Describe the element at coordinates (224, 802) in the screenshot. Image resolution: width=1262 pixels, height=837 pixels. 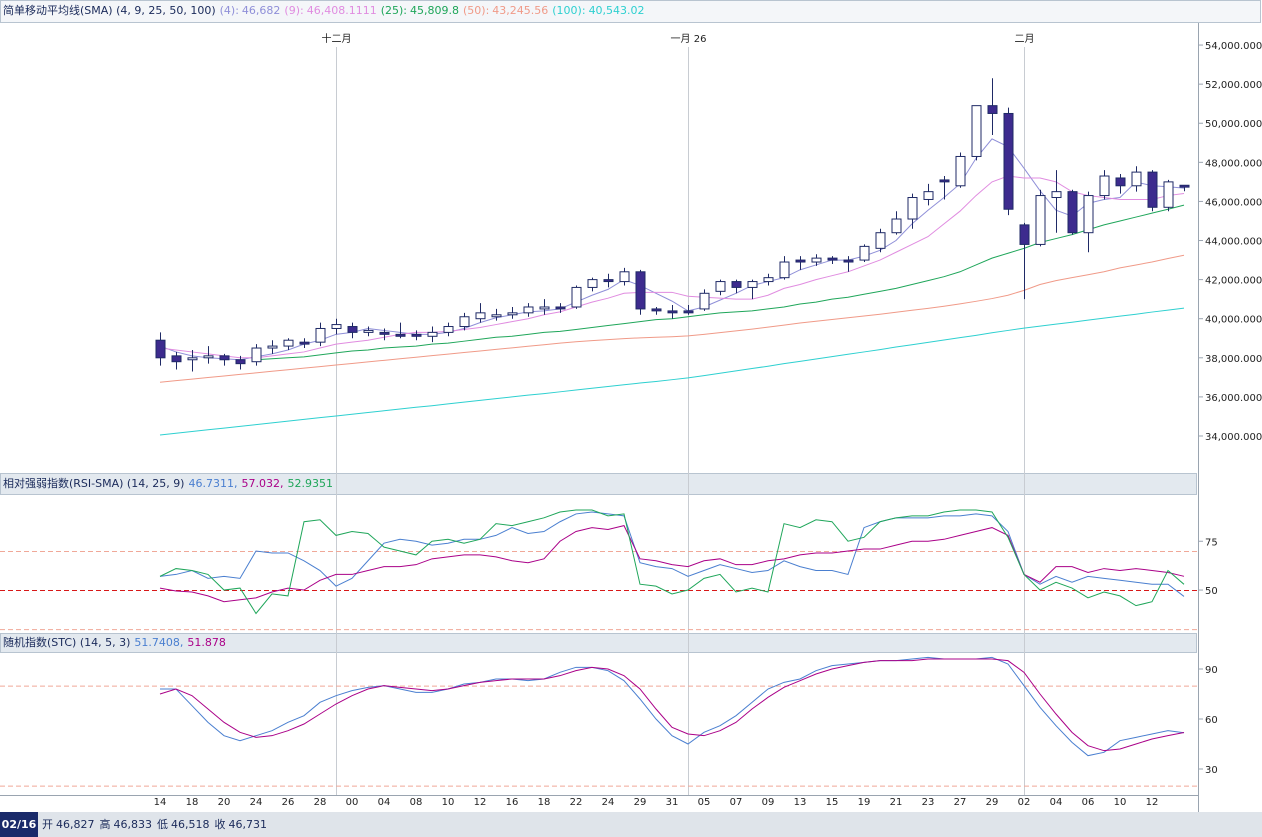
I see `x-tick-label: 20` at that location.